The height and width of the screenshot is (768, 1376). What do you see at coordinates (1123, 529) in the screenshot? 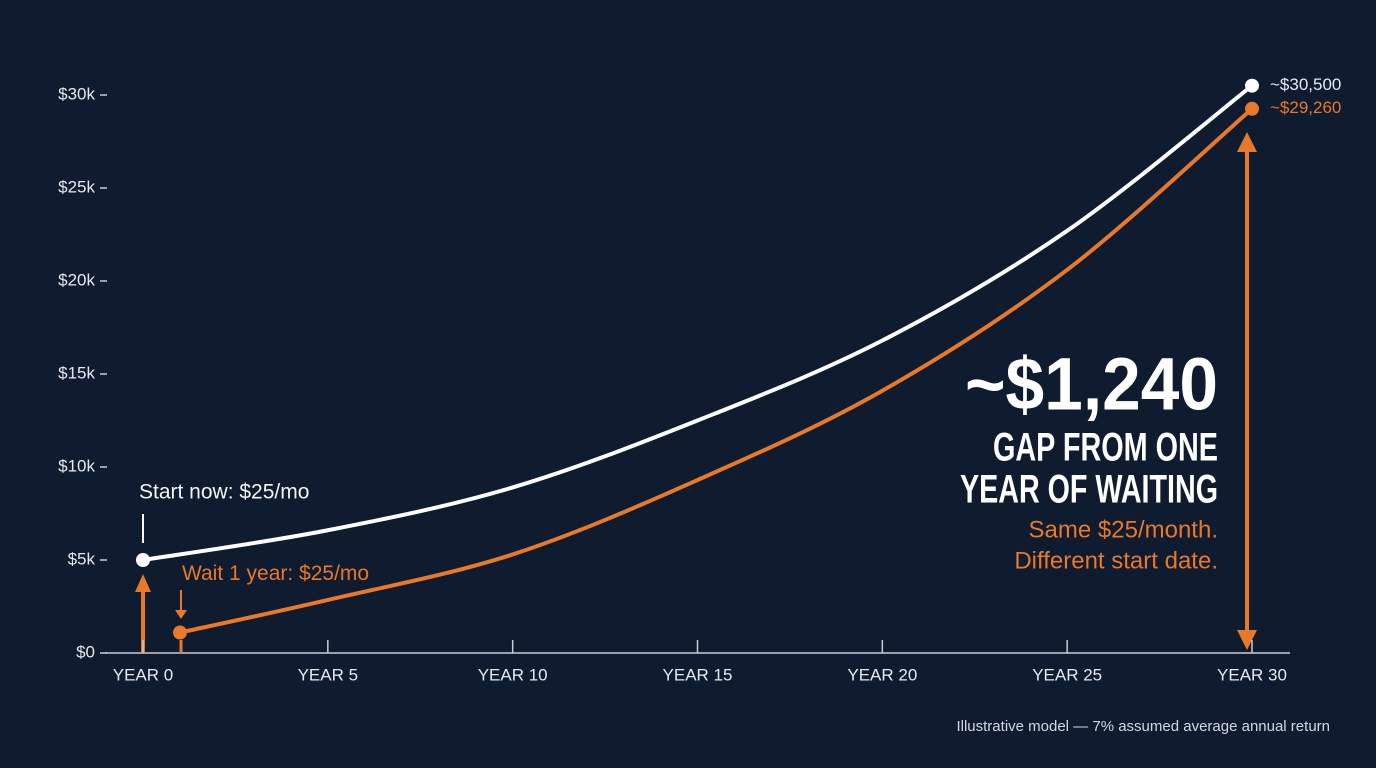
I see `subtext: Same $25/month.` at bounding box center [1123, 529].